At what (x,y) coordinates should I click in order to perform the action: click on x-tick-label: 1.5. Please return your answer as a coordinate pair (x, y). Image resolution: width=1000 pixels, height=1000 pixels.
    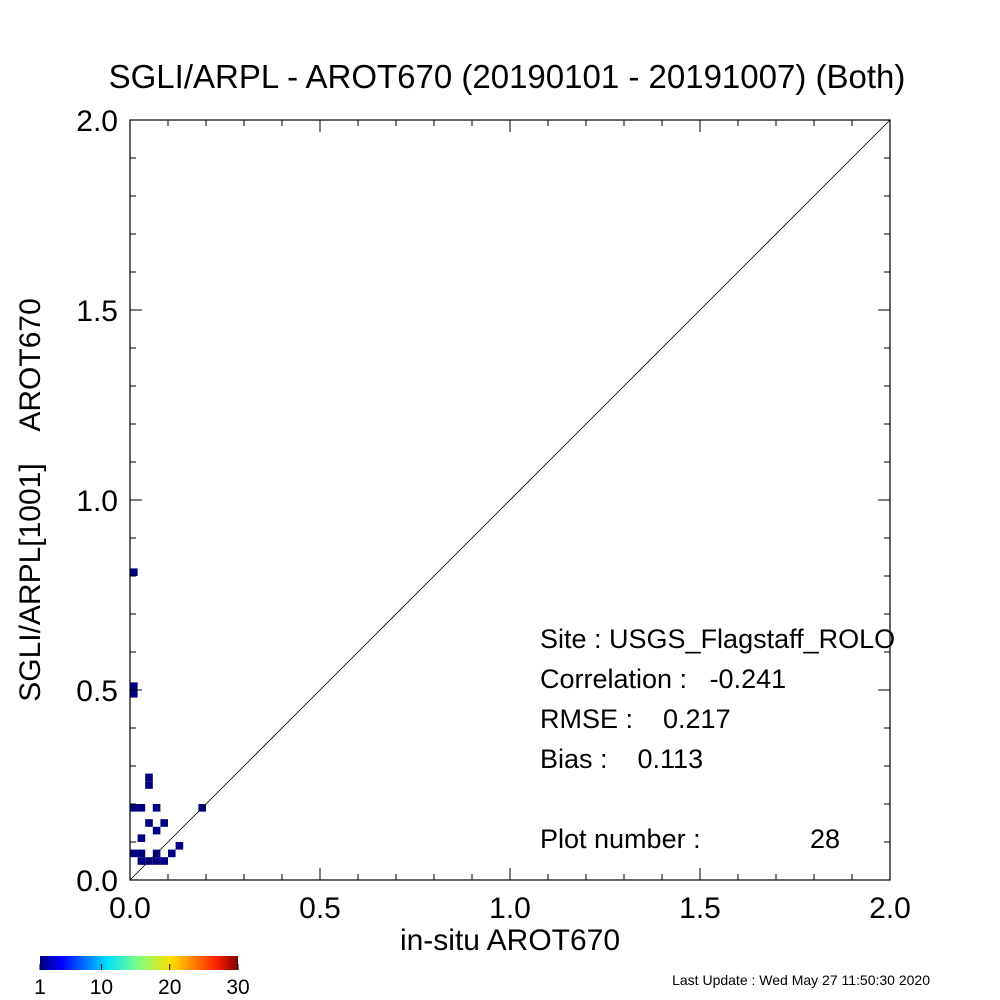
    Looking at the image, I should click on (700, 908).